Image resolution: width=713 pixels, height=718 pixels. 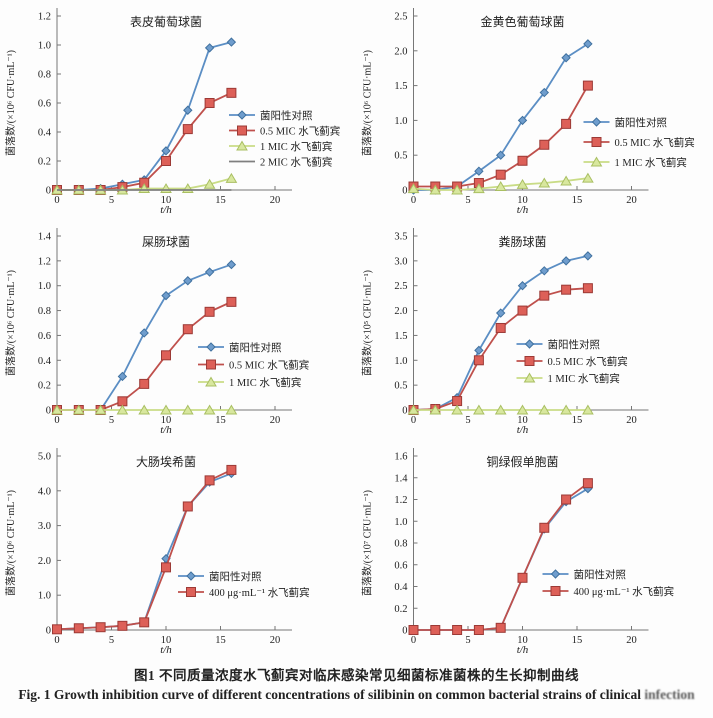 I want to click on y-tick-label: 5.0, so click(x=44, y=457).